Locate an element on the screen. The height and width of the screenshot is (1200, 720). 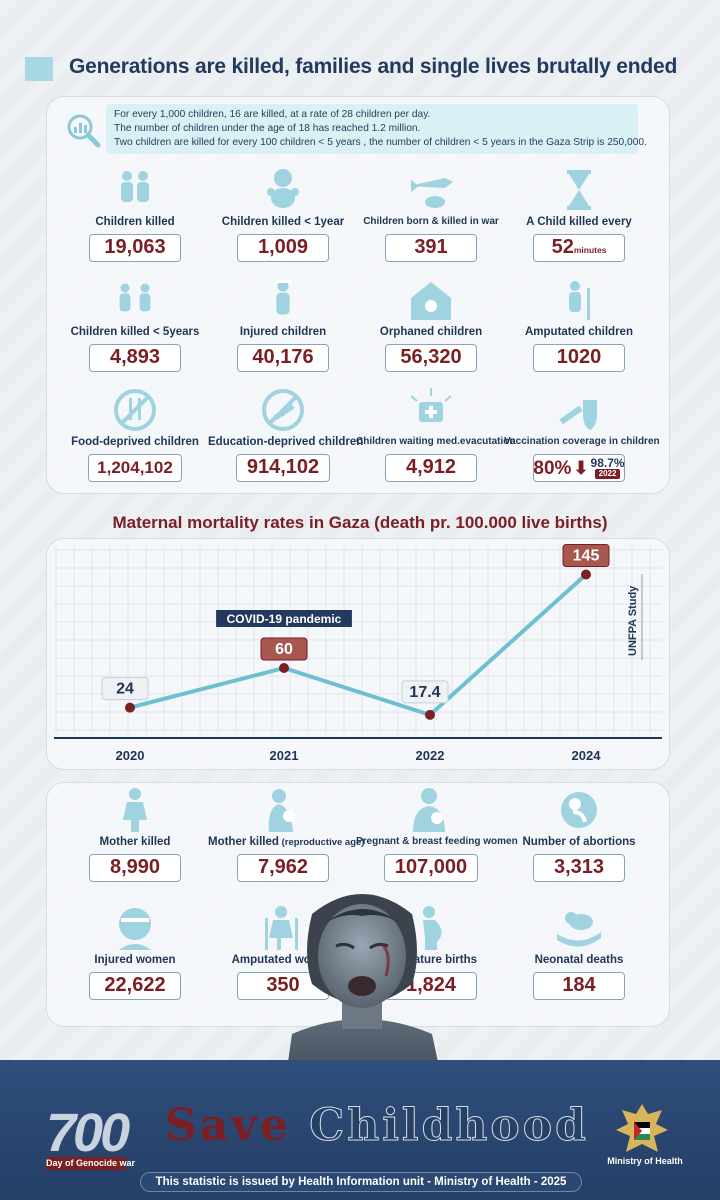
stat-value: 914,102 is located at coordinates (283, 468).